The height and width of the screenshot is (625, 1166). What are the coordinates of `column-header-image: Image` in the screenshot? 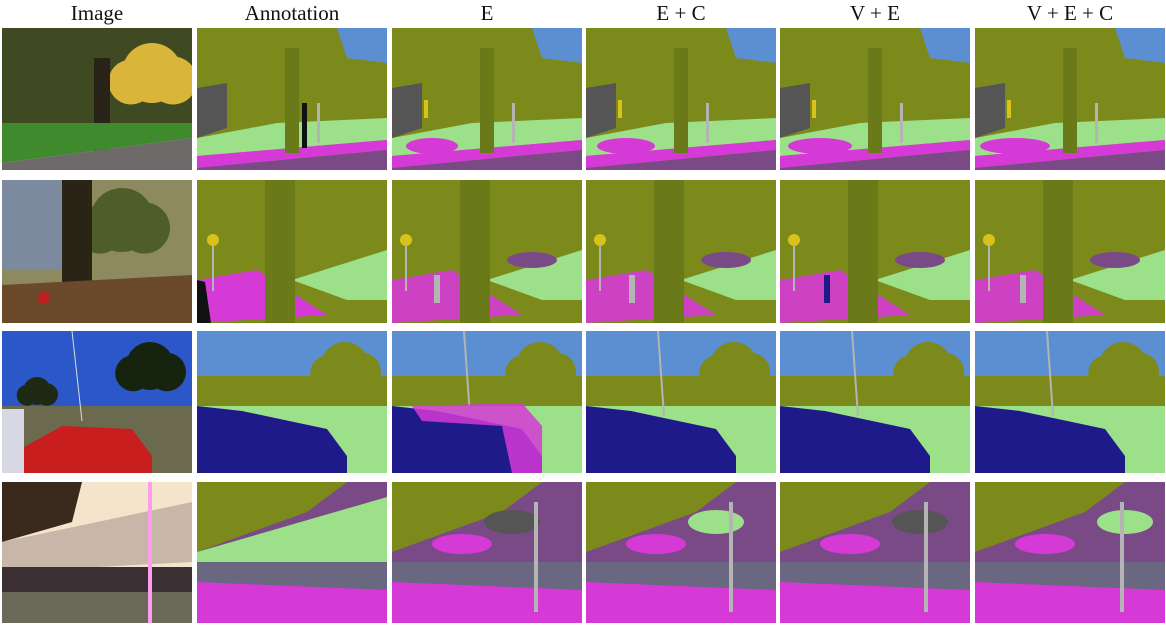 It's located at (97, 13).